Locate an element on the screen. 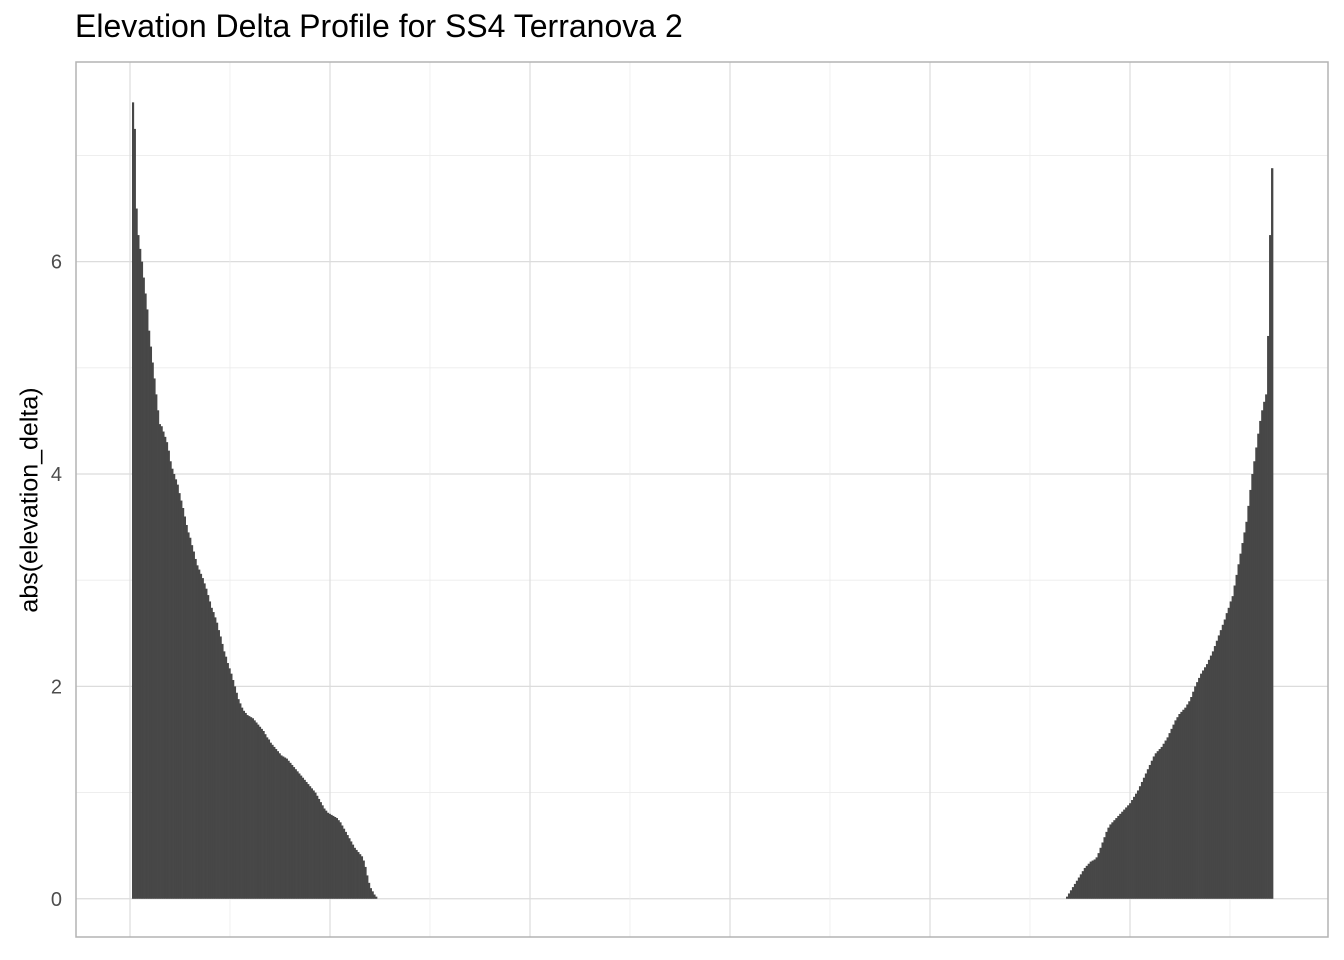 Image resolution: width=1344 pixels, height=960 pixels. y-axis-ticks: 0 2 4 6 is located at coordinates (56, 581).